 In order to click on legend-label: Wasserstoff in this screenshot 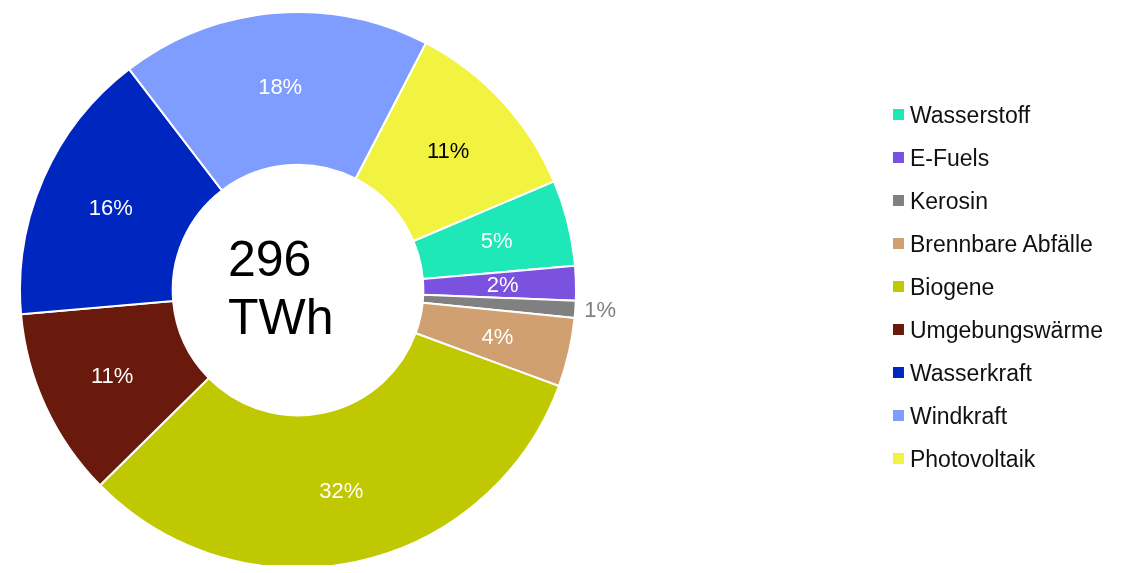, I will do `click(970, 114)`.